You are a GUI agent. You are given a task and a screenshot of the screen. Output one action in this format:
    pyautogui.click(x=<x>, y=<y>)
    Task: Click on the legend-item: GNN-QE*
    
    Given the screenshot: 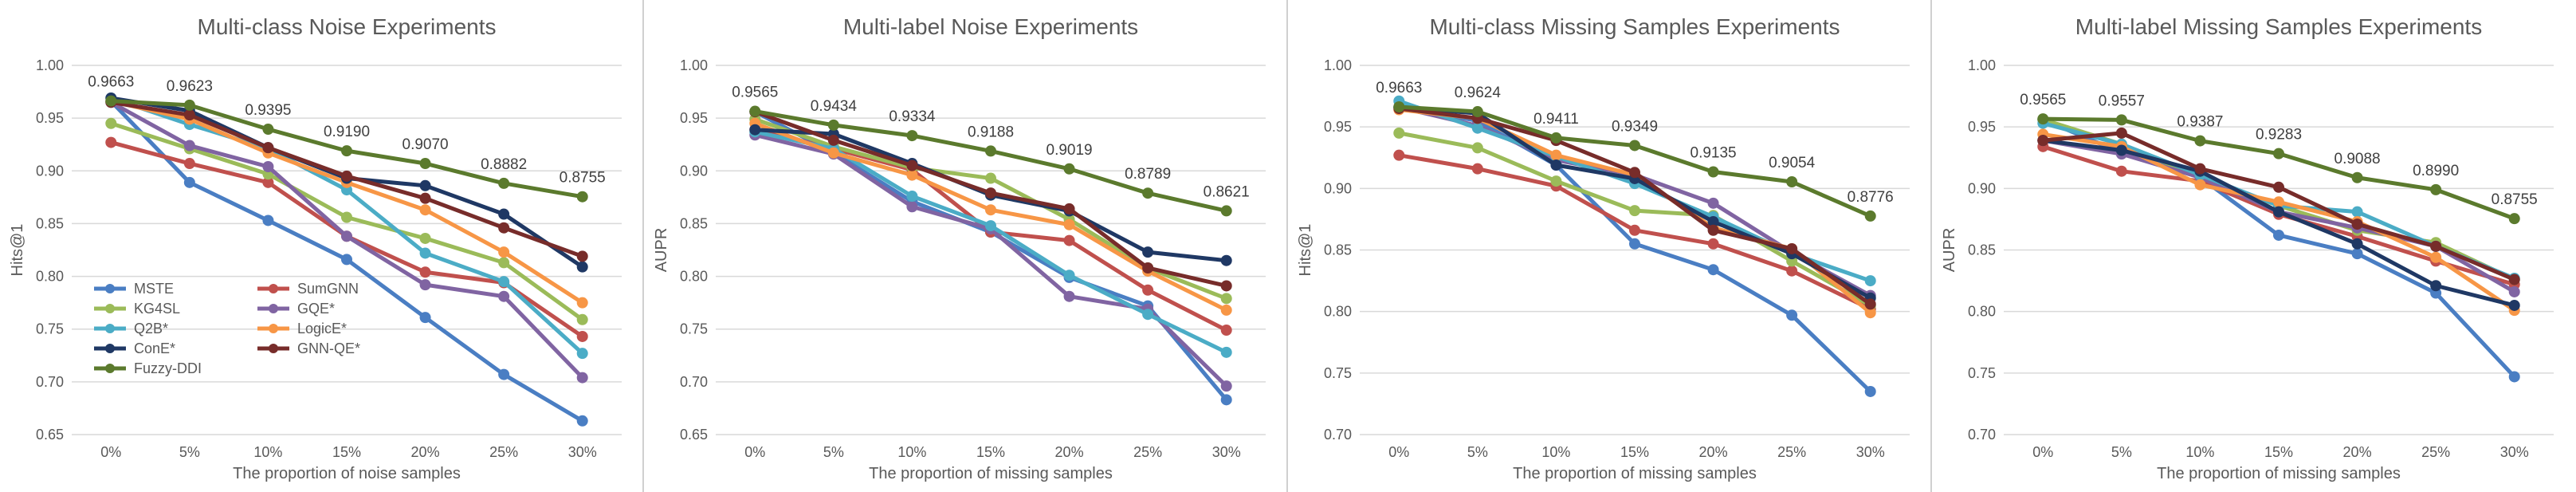 What is the action you would take?
    pyautogui.click(x=308, y=348)
    